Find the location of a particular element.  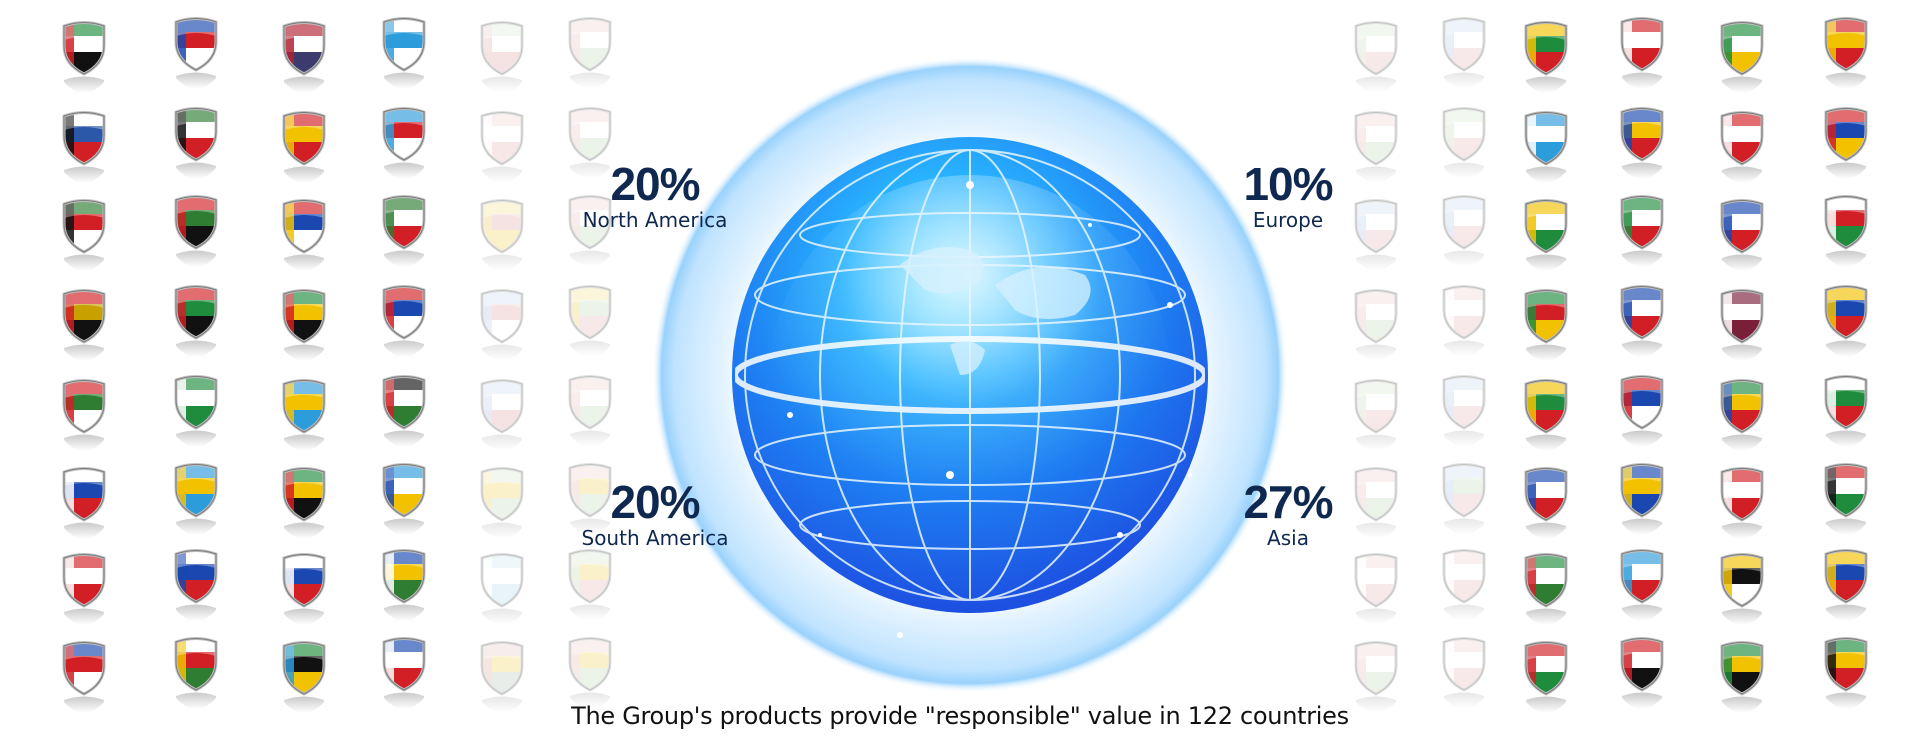

stat-value: 10% is located at coordinates (1288, 184).